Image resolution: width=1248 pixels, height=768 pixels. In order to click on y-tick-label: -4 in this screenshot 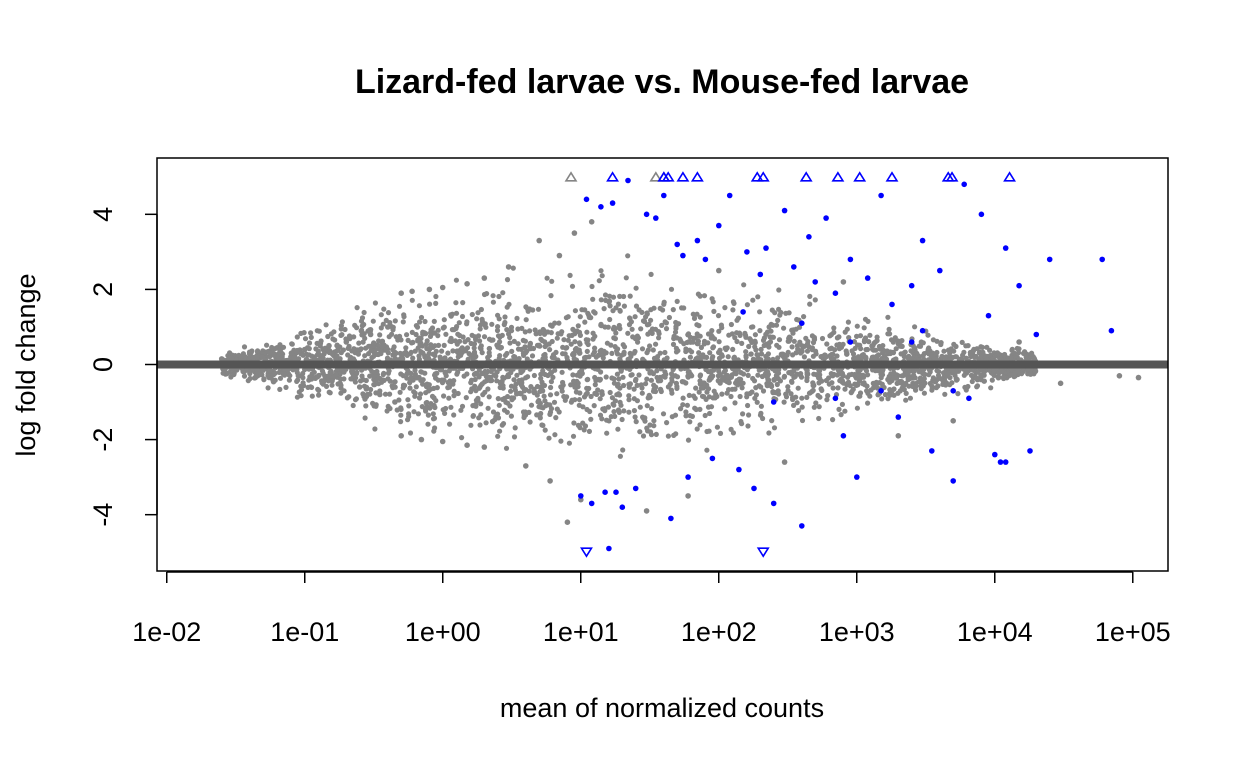, I will do `click(103, 515)`.